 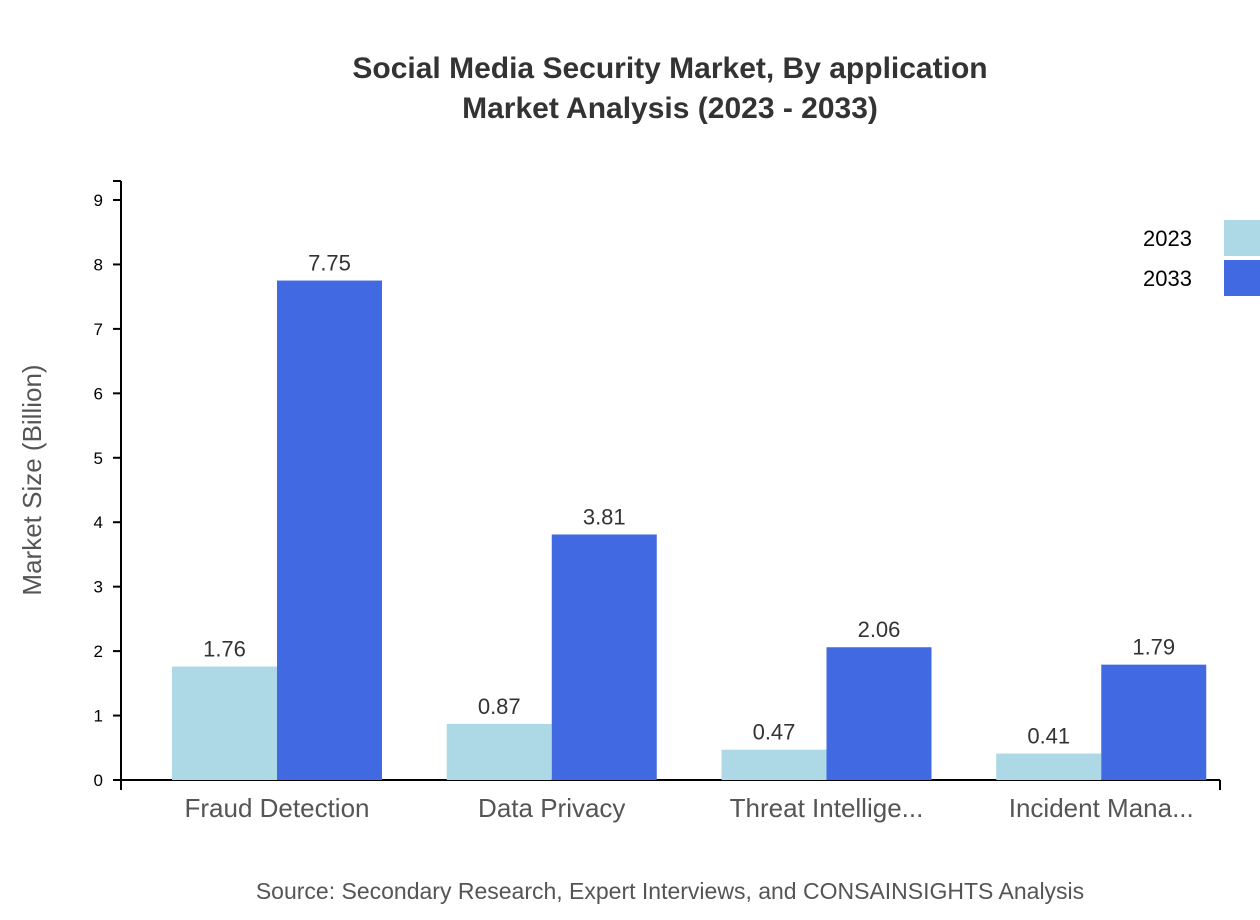 What do you see at coordinates (98, 458) in the screenshot?
I see `y-tick-label: 5` at bounding box center [98, 458].